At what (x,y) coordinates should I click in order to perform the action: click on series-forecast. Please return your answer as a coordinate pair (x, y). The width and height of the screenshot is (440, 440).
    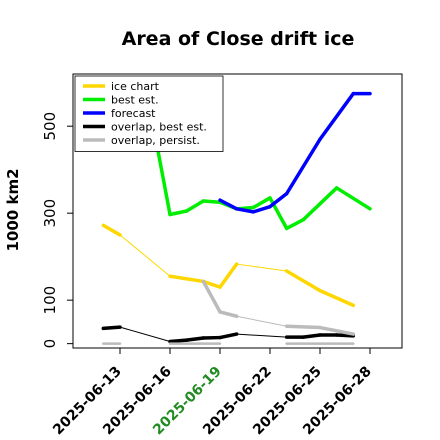
    Looking at the image, I should click on (295, 152).